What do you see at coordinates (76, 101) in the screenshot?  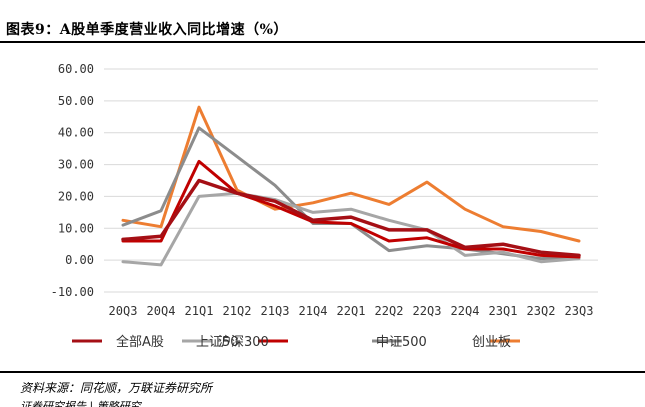 I see `y-tick-label: 50.00` at bounding box center [76, 101].